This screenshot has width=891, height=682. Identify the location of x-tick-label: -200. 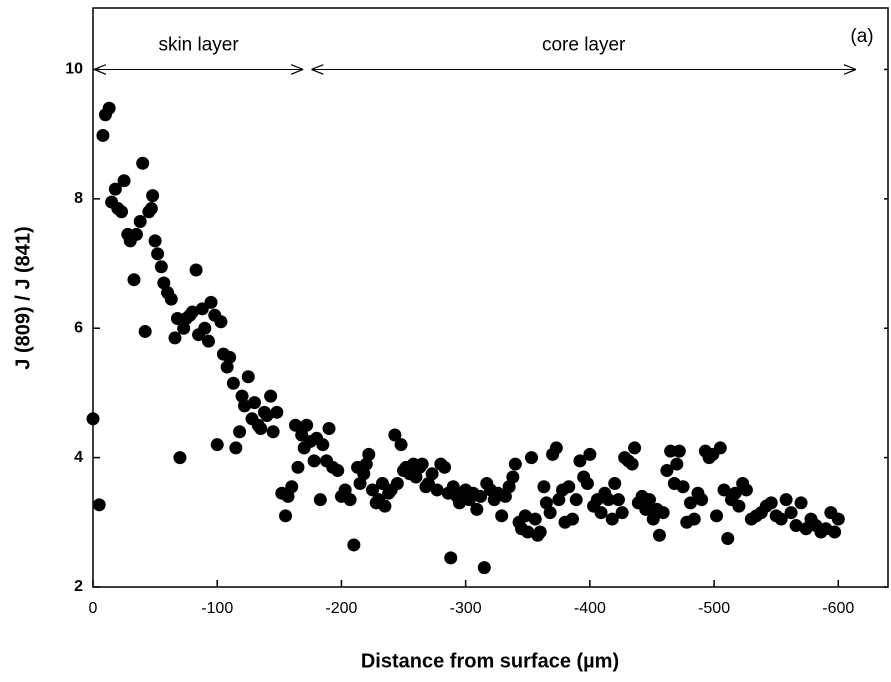
(341, 608).